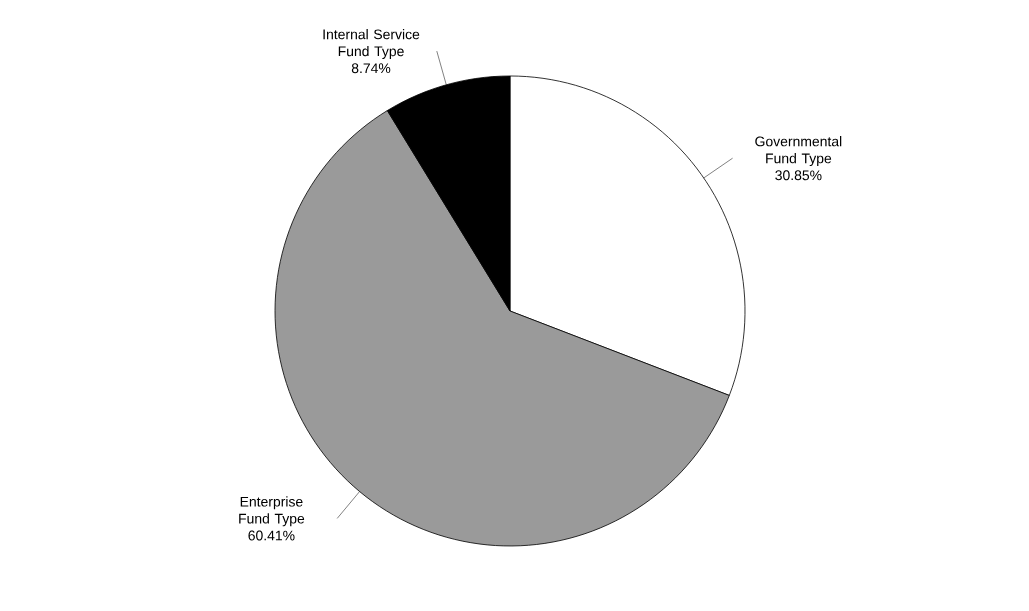  What do you see at coordinates (271, 535) in the screenshot?
I see `data-label: 60.41%` at bounding box center [271, 535].